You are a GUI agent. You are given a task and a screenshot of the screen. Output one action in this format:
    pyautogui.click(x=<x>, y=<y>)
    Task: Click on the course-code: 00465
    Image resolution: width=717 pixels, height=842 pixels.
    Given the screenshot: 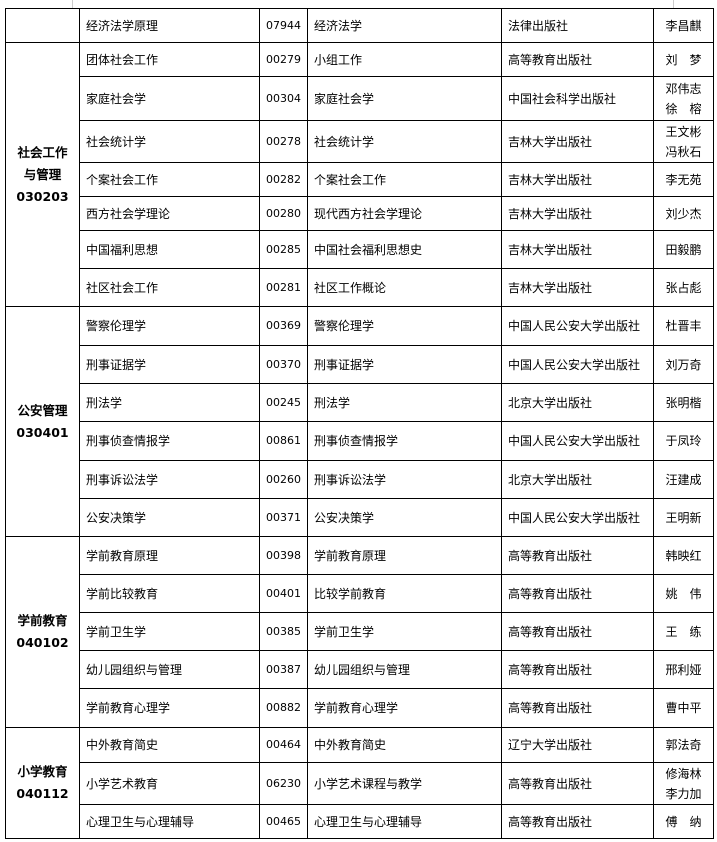 What is the action you would take?
    pyautogui.click(x=283, y=821)
    